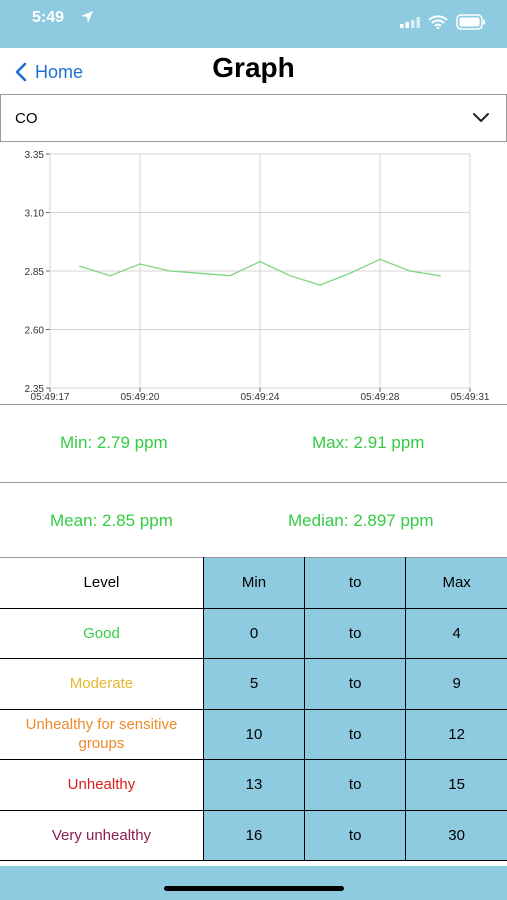  I want to click on x-tick-label: 05:49:24, so click(260, 397).